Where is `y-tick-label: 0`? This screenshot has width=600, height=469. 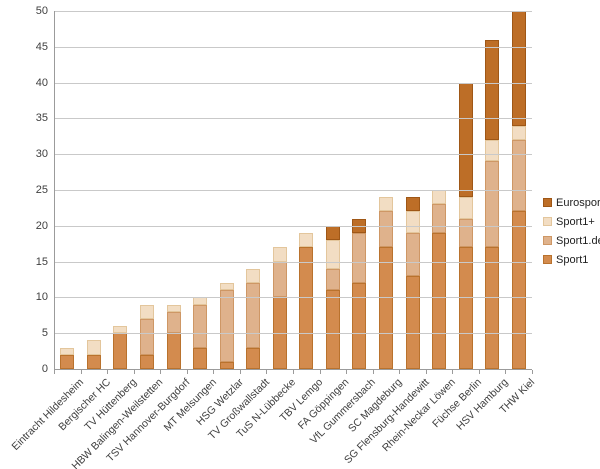 y-tick-label: 0 is located at coordinates (44, 369).